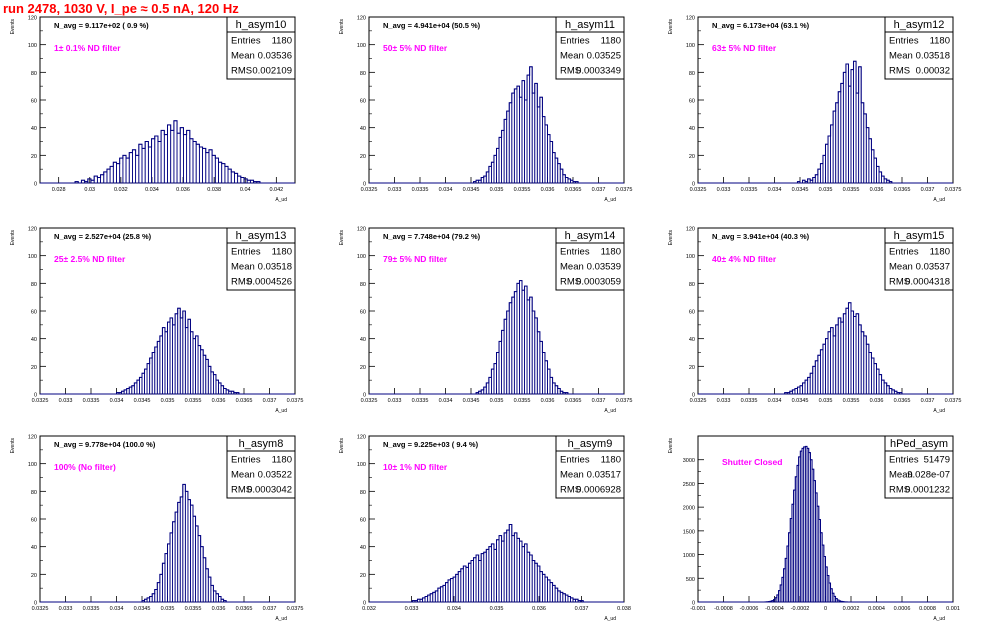  What do you see at coordinates (261, 444) in the screenshot?
I see `histogram-title: h_asym8` at bounding box center [261, 444].